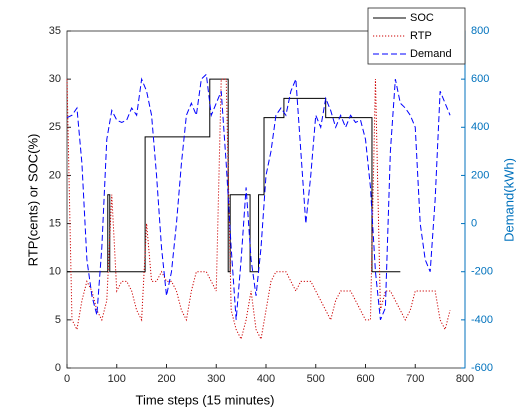 This screenshot has height=412, width=521. I want to click on y2-tick-label: 600, so click(480, 79).